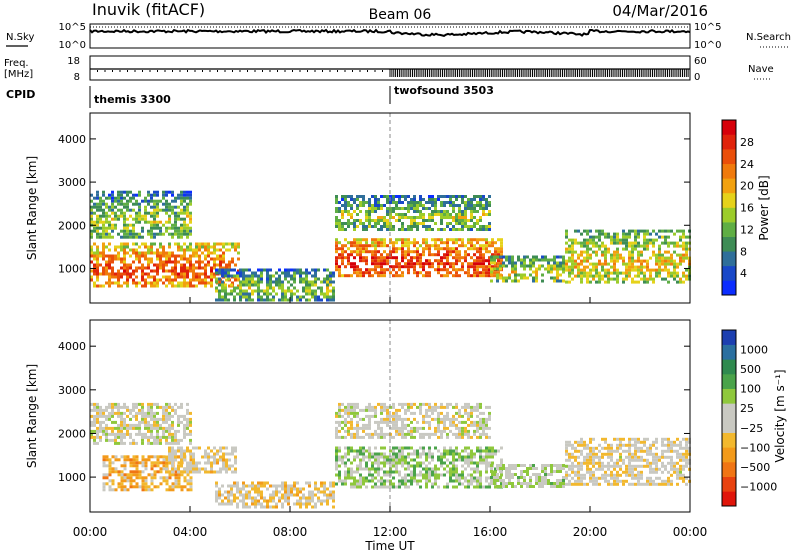  Describe the element at coordinates (566, 484) in the screenshot. I see `velocity-echo-cell-7-1938` at that location.